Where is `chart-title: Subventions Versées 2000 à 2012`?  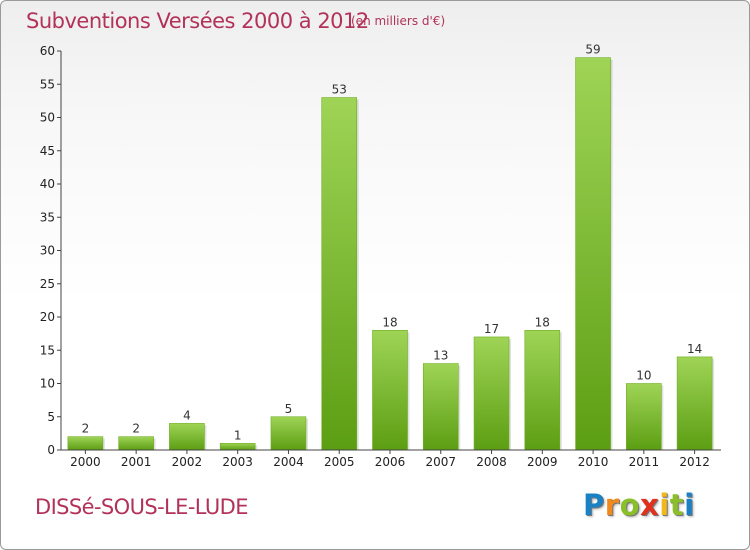
chart-title: Subventions Versées 2000 à 2012 is located at coordinates (197, 21).